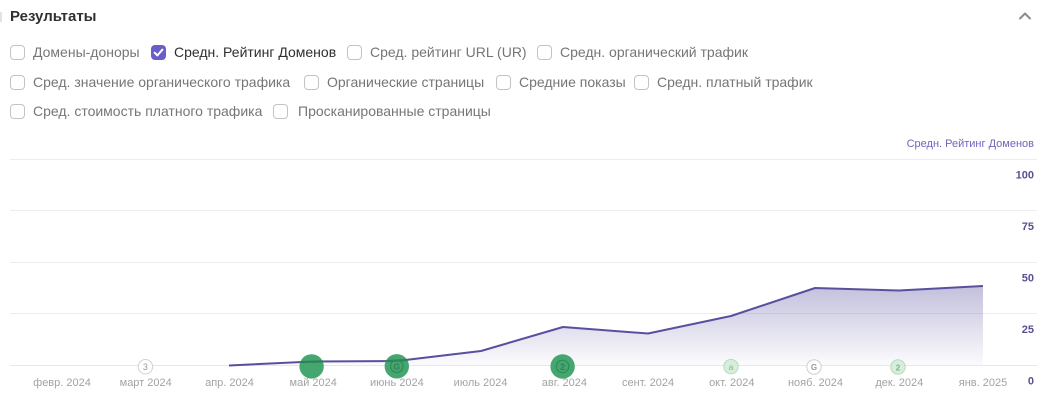  Describe the element at coordinates (397, 383) in the screenshot. I see `svg-text: июнь 2024` at that location.